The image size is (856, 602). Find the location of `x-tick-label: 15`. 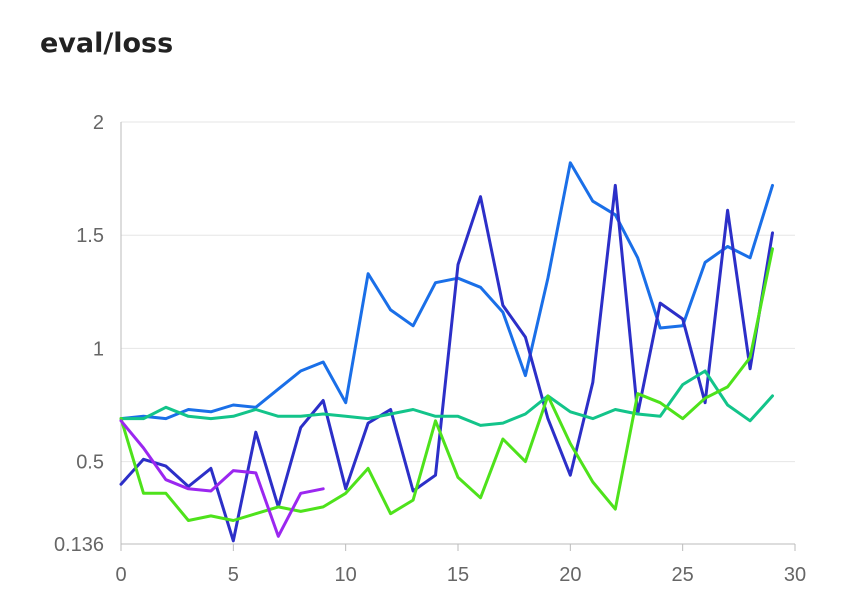

x-tick-label: 15 is located at coordinates (458, 575).